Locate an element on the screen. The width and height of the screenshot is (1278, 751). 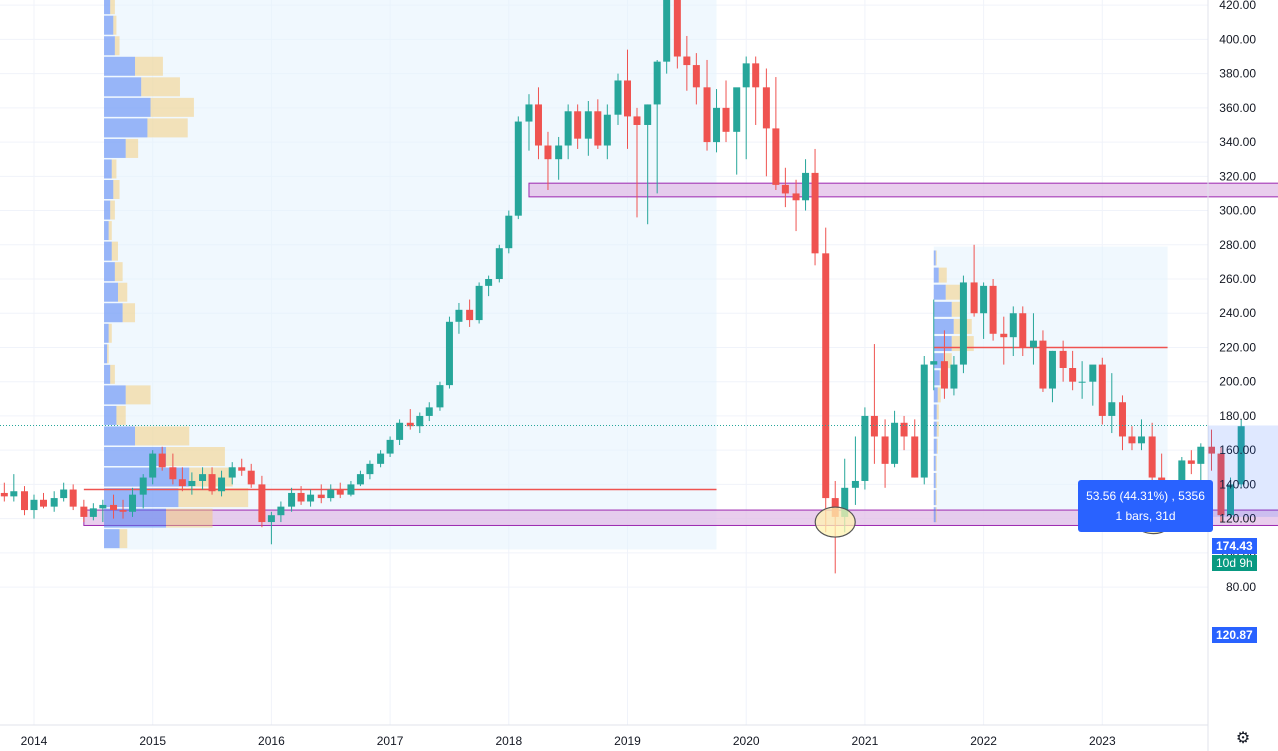
time-tick-label: 2020 is located at coordinates (746, 741).